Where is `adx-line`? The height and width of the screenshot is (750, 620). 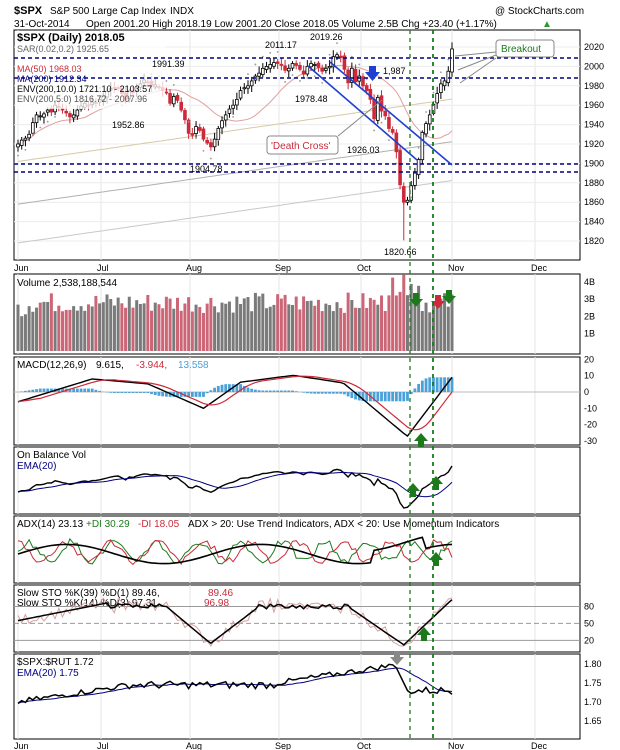 adx-line is located at coordinates (235, 550).